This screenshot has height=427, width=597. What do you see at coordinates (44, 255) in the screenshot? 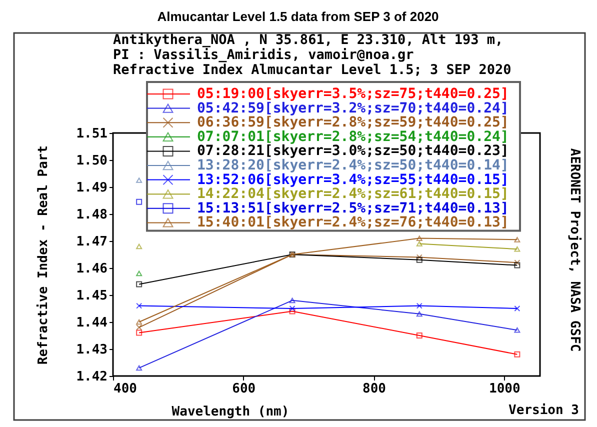
I see `y-axis-title: Refractive Index - Real Part` at bounding box center [44, 255].